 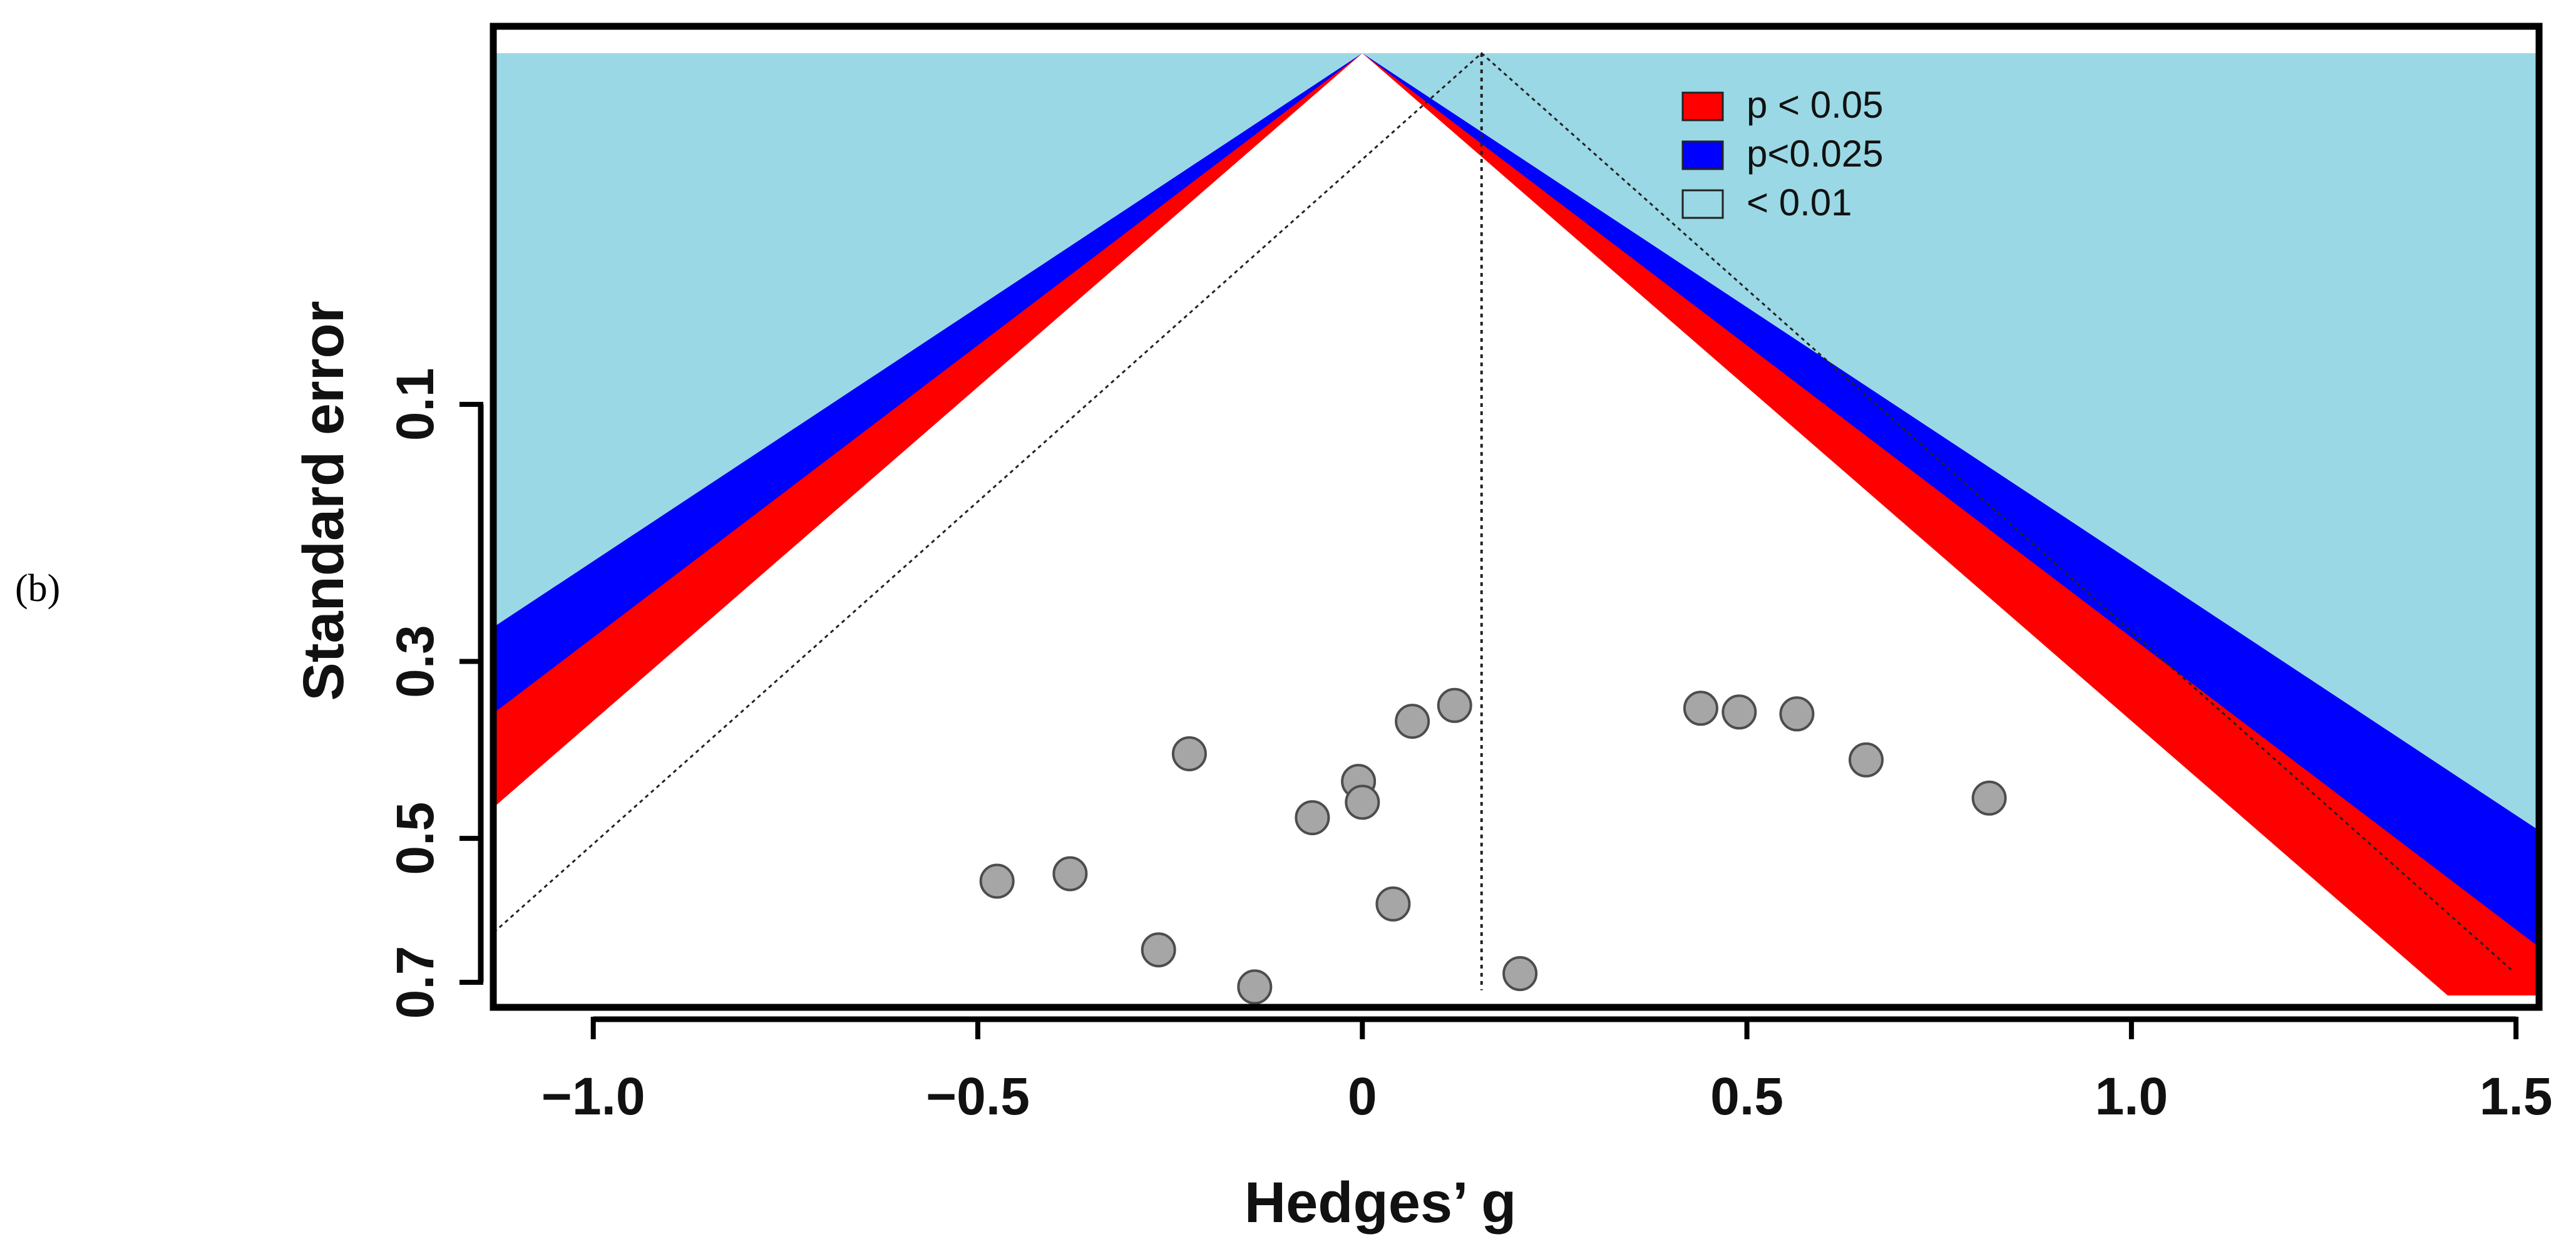 I want to click on y-axis-label: Standard error, so click(x=324, y=501).